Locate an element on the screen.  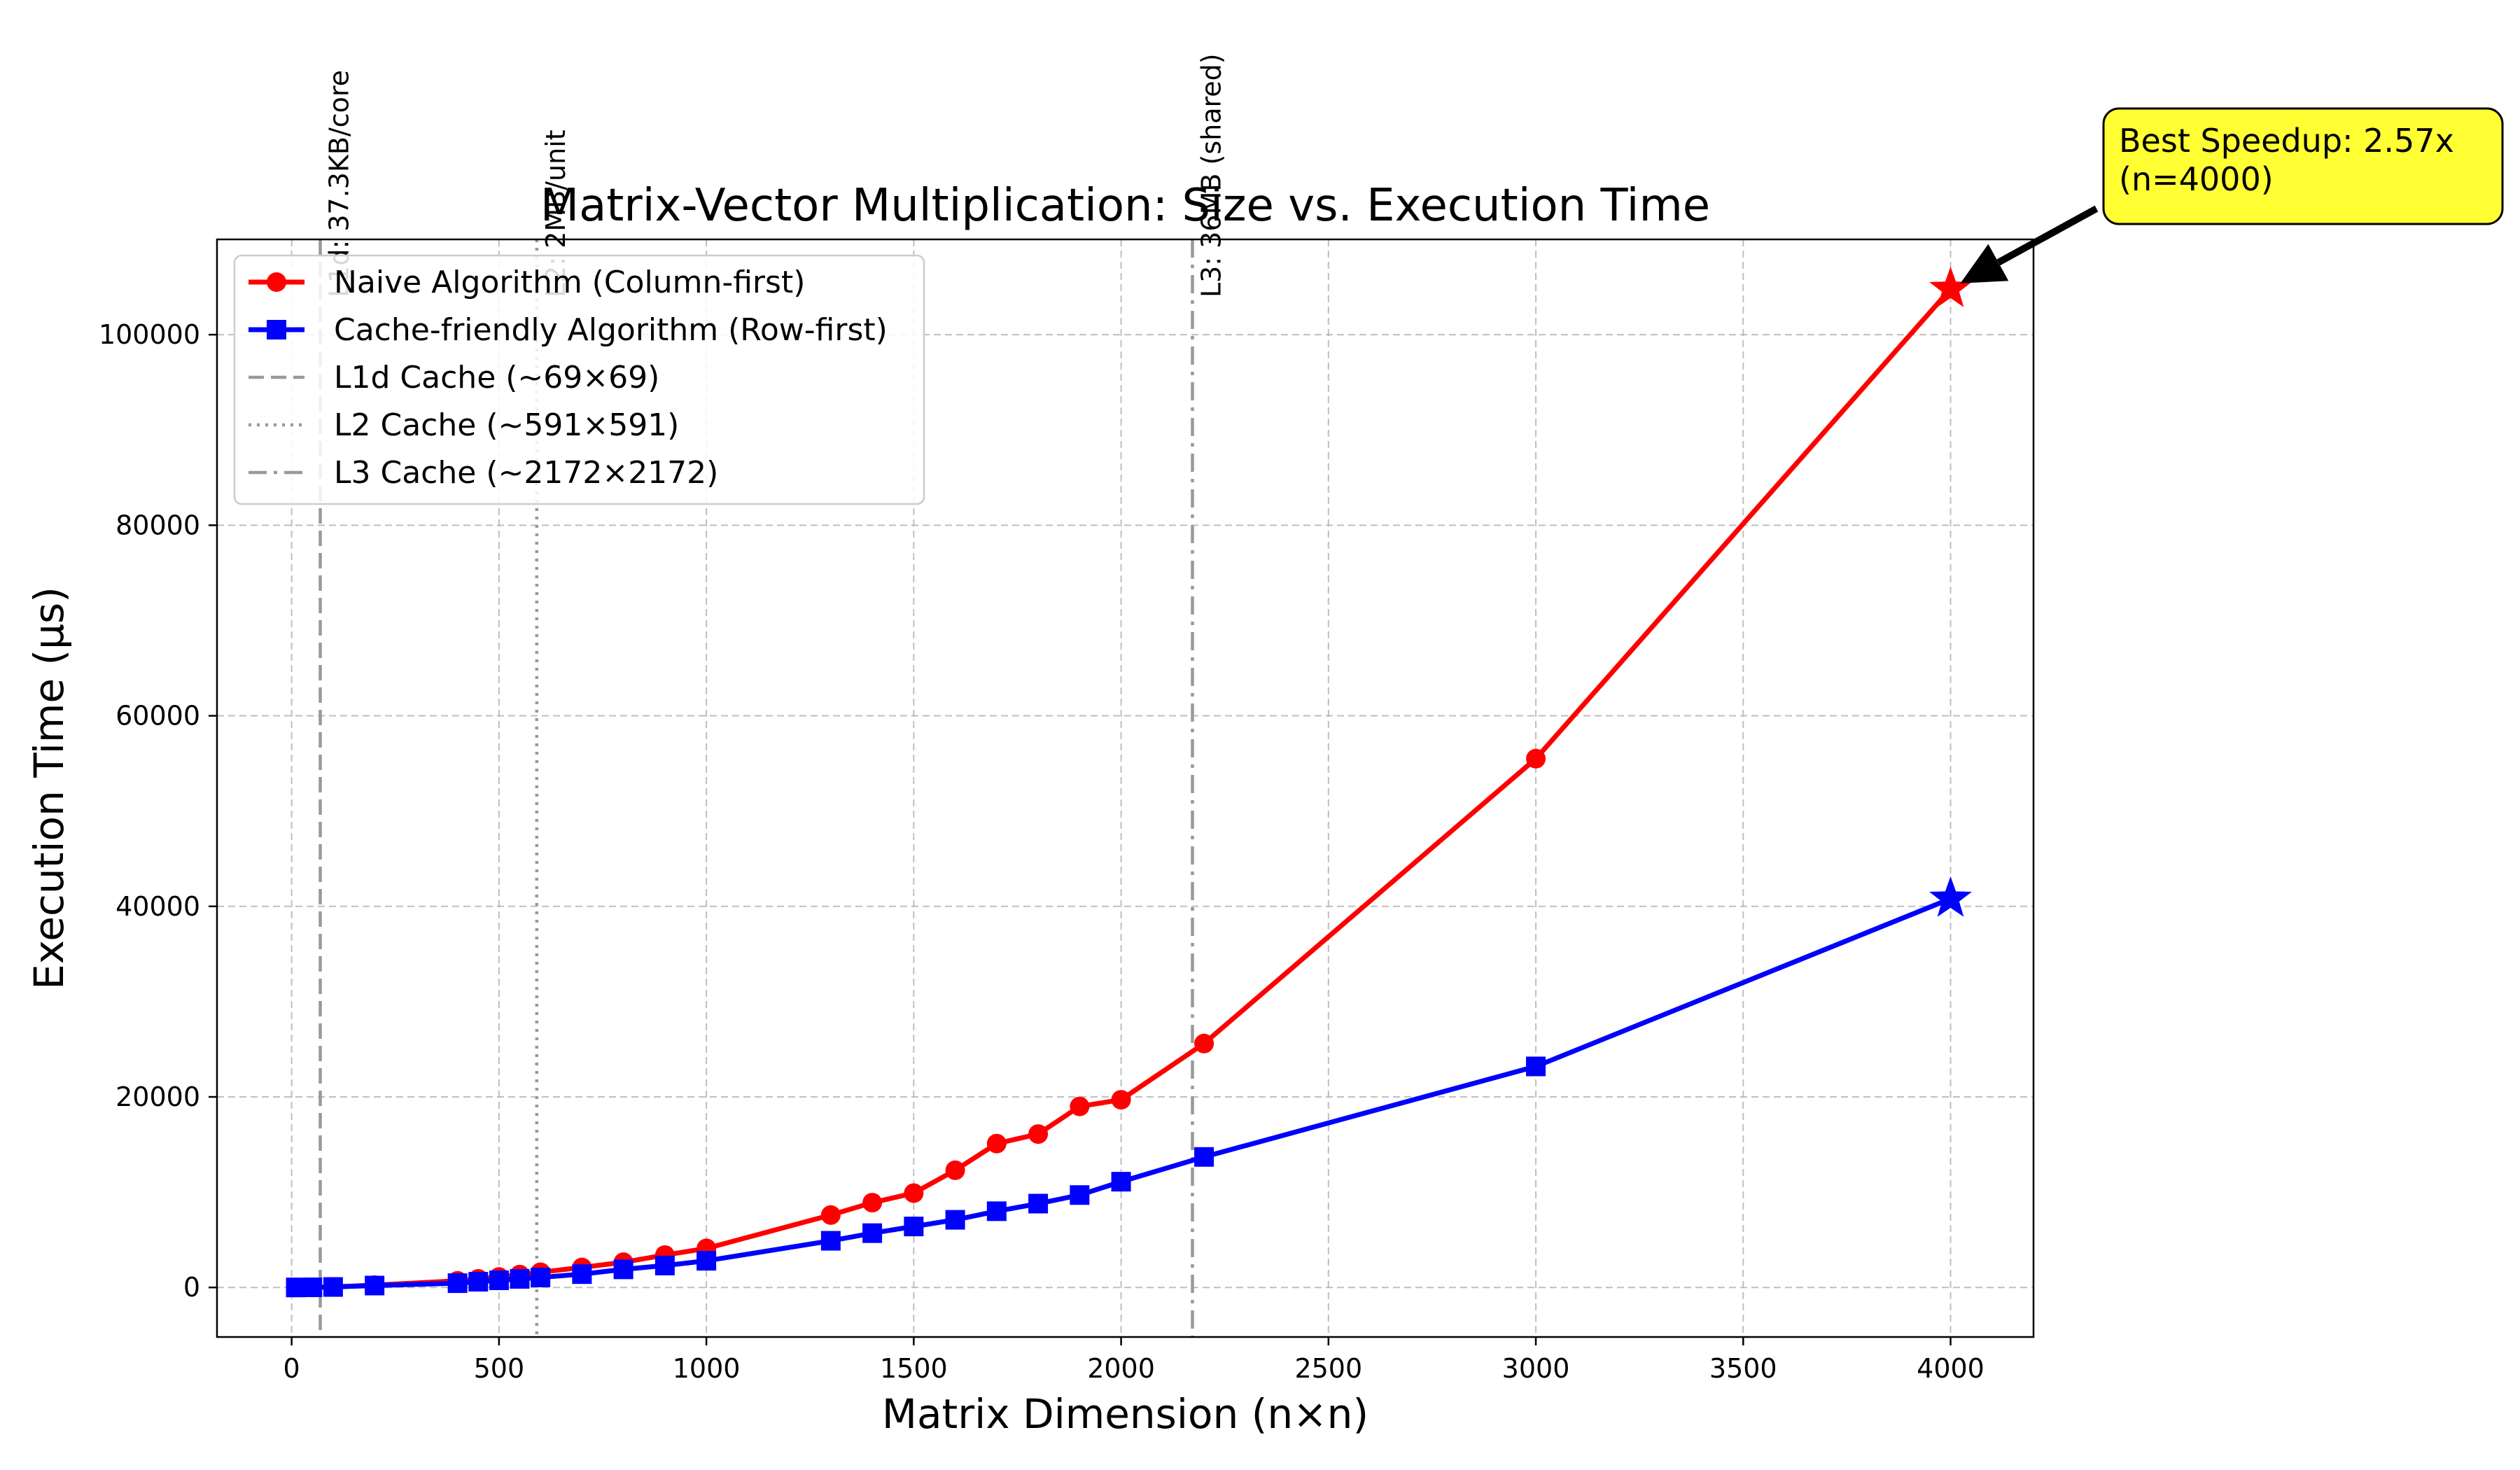
annotation-text-line1: Best Speedup: 2.57x is located at coordinates (2286, 141).